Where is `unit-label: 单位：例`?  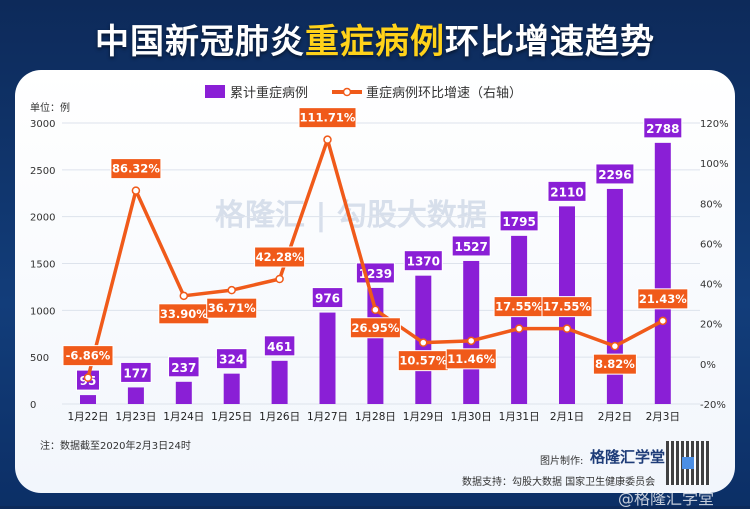
unit-label: 单位：例 is located at coordinates (50, 107).